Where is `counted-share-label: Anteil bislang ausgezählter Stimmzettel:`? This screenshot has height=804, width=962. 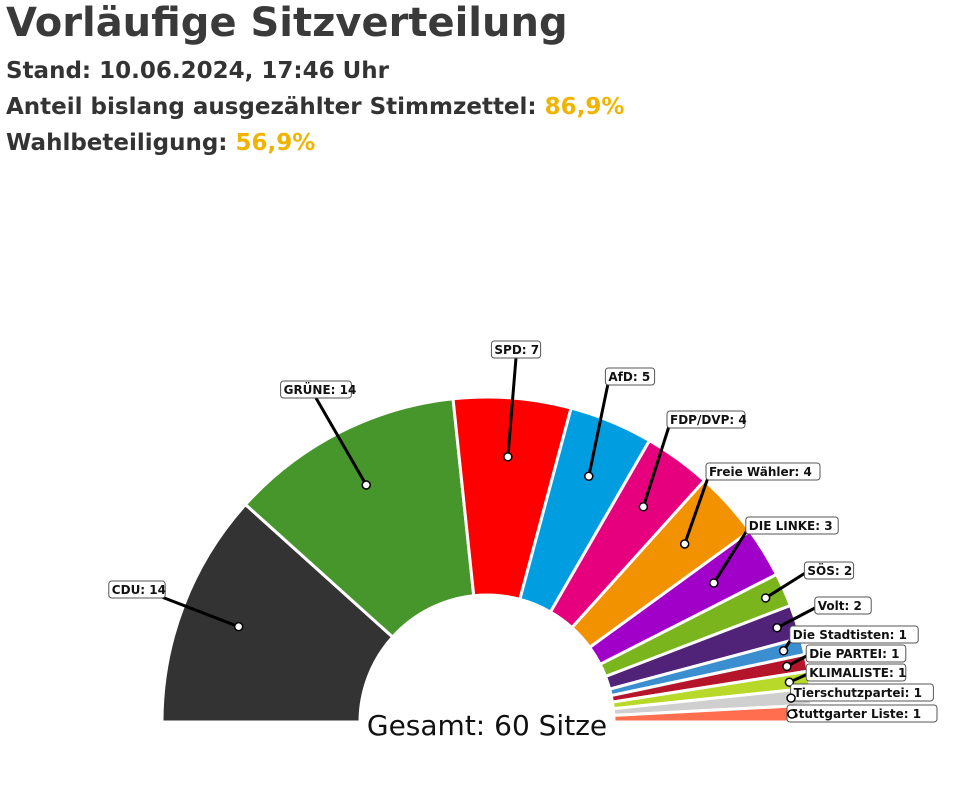 counted-share-label: Anteil bislang ausgezählter Stimmzettel: is located at coordinates (271, 107).